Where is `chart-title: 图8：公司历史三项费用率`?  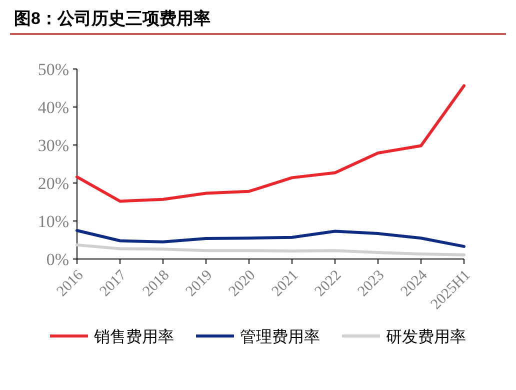
chart-title: 图8：公司历史三项费用率 is located at coordinates (112, 18).